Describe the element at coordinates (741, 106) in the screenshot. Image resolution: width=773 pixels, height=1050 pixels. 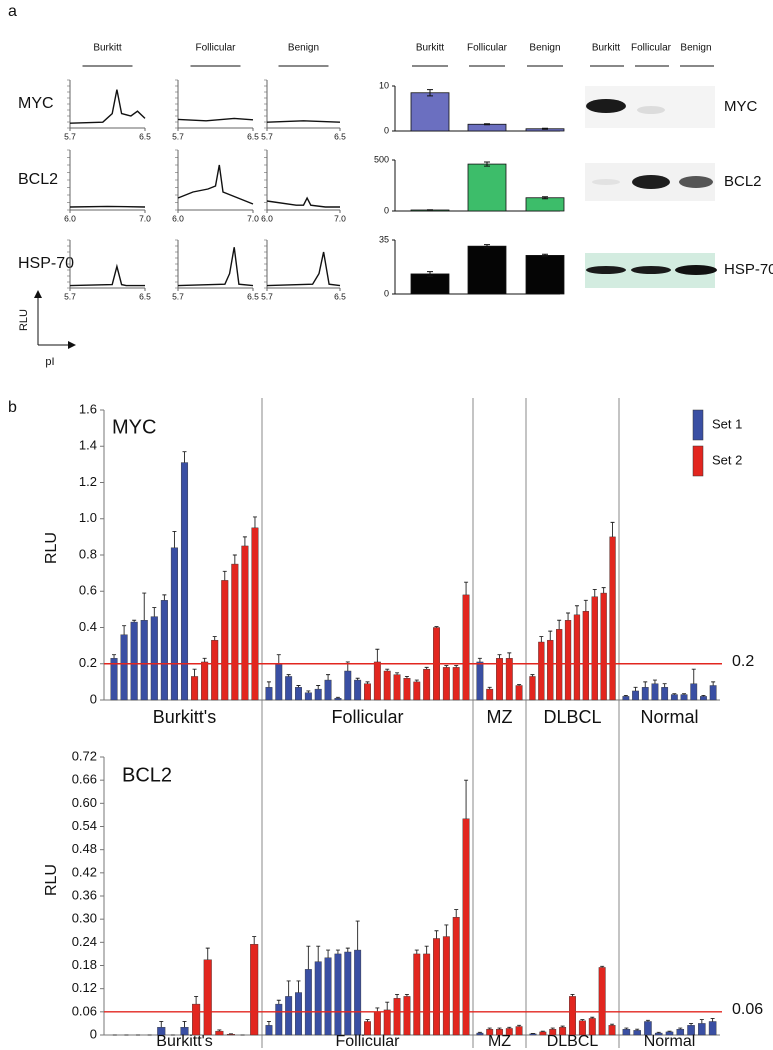
I see `blot-row-label: MYC` at that location.